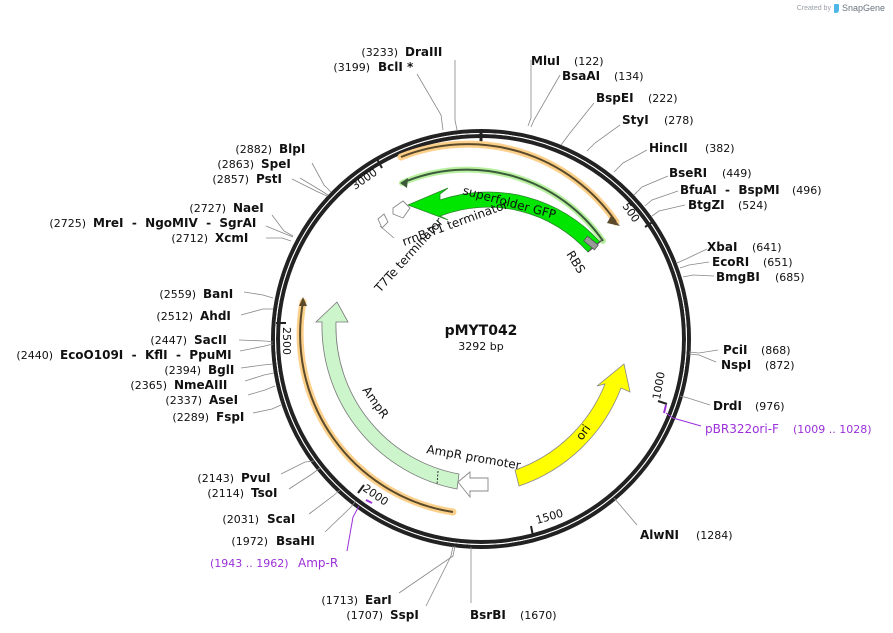  What do you see at coordinates (408, 254) in the screenshot?
I see `feature-t7te-terminator: T7Te terminator` at bounding box center [408, 254].